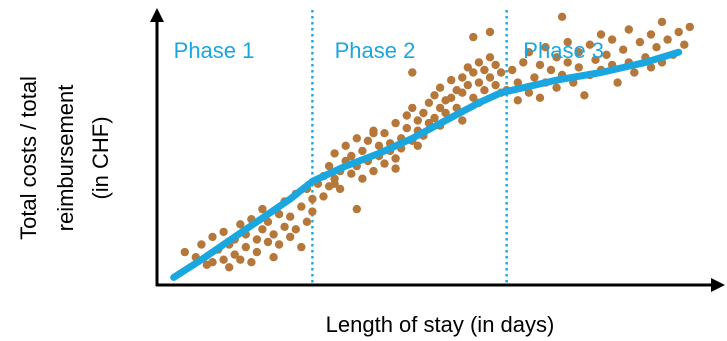 The width and height of the screenshot is (727, 341). Describe the element at coordinates (563, 50) in the screenshot. I see `phase-label-3: Phase 3` at that location.